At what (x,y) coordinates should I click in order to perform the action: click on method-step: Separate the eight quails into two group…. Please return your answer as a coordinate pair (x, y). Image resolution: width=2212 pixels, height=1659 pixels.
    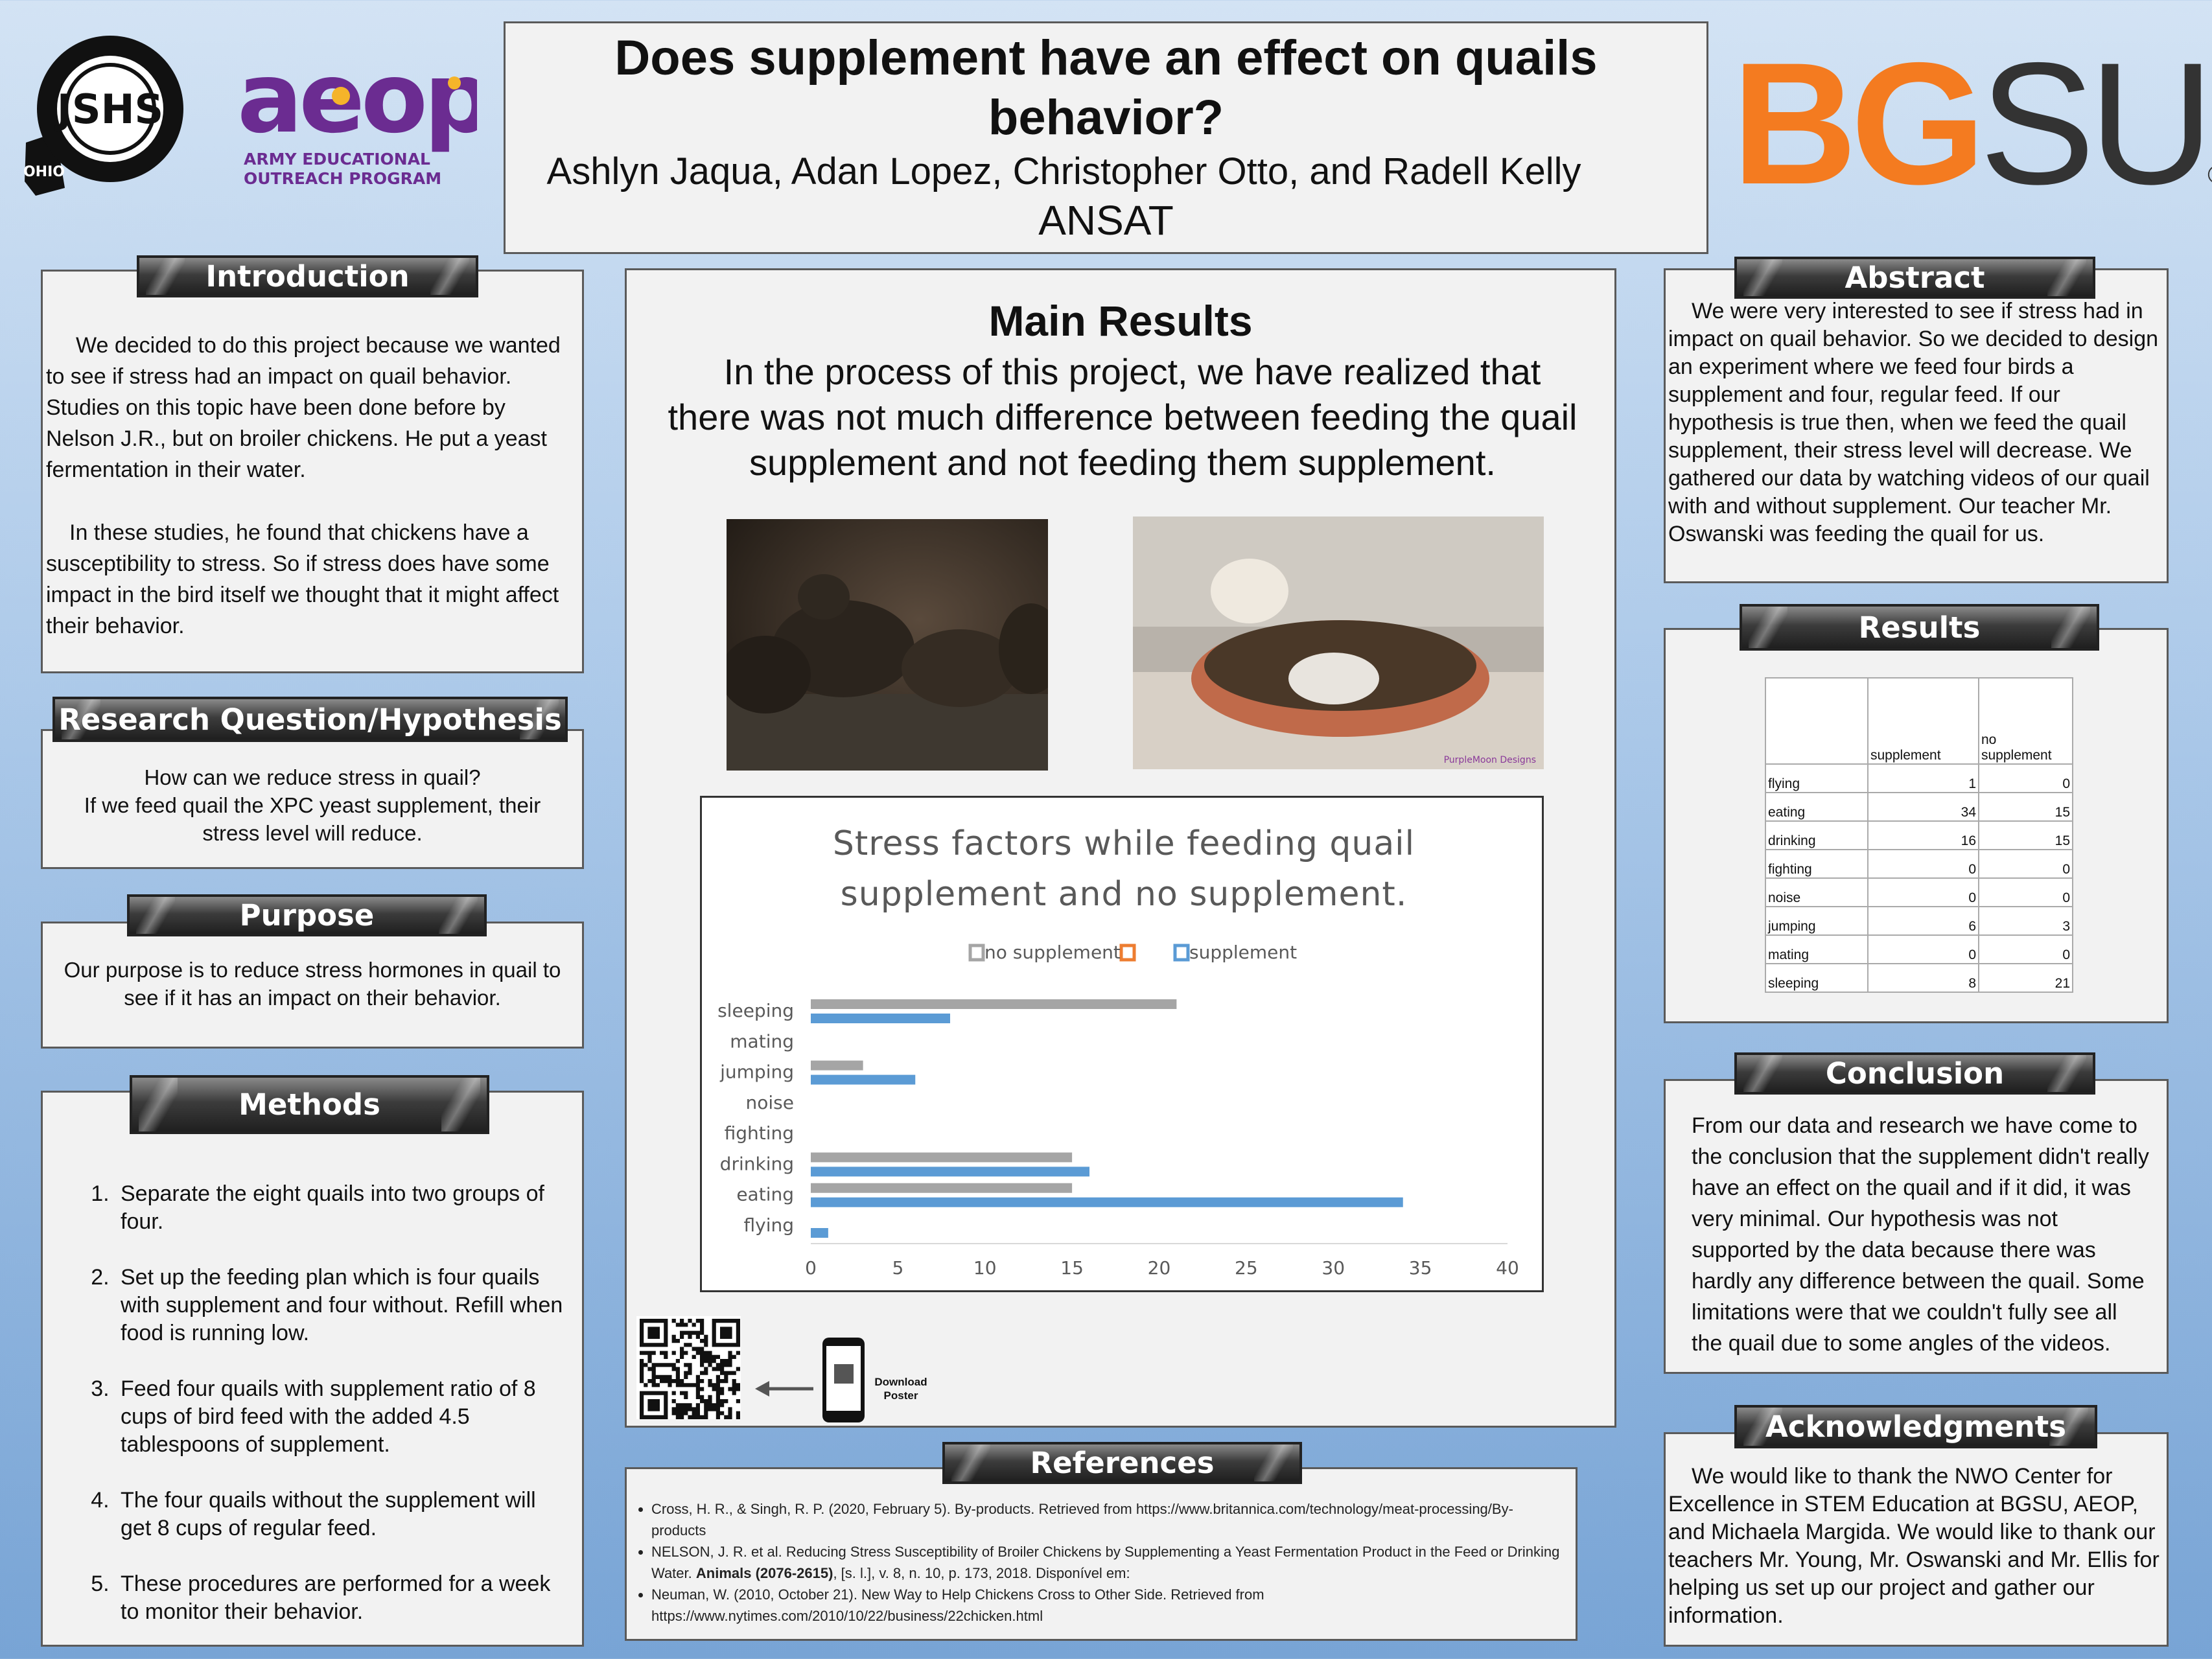
    Looking at the image, I should click on (340, 1208).